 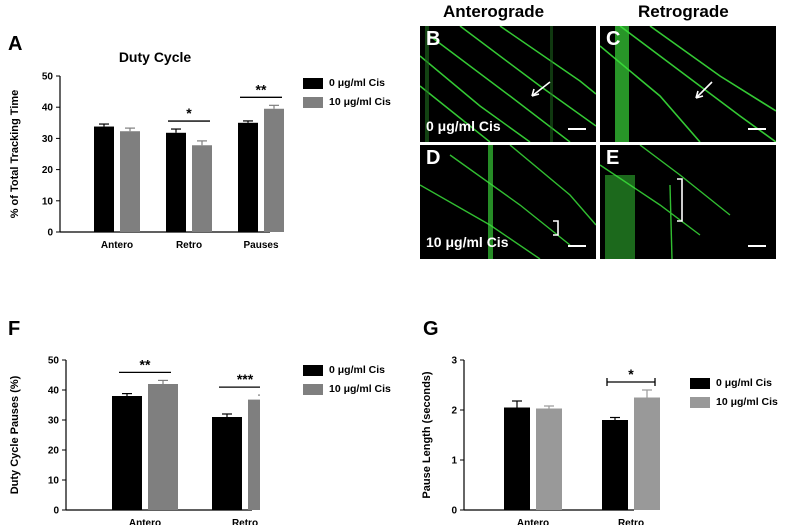 What do you see at coordinates (347, 94) in the screenshot?
I see `legend-a: 0 μg/ml Cis 10 μg/ml Cis` at bounding box center [347, 94].